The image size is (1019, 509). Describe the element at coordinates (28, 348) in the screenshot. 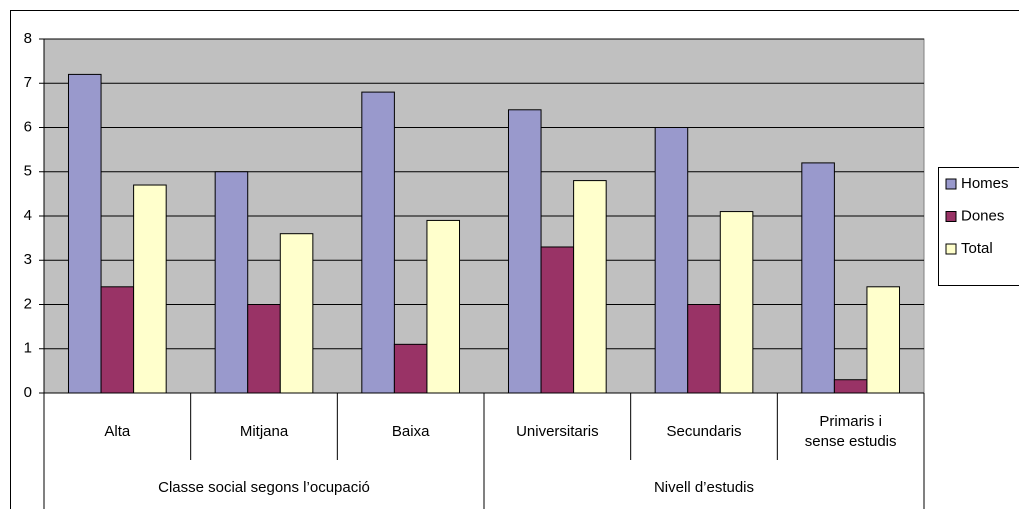

I see `y-tick-label: 1` at that location.